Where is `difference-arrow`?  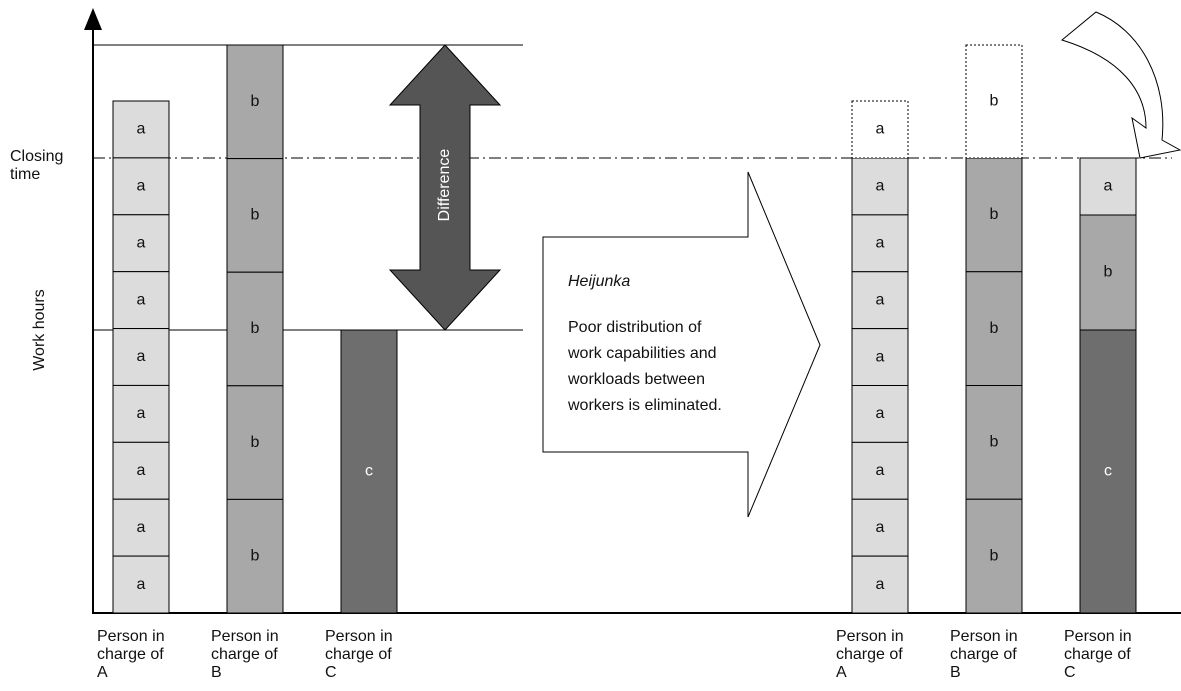 difference-arrow is located at coordinates (445, 187).